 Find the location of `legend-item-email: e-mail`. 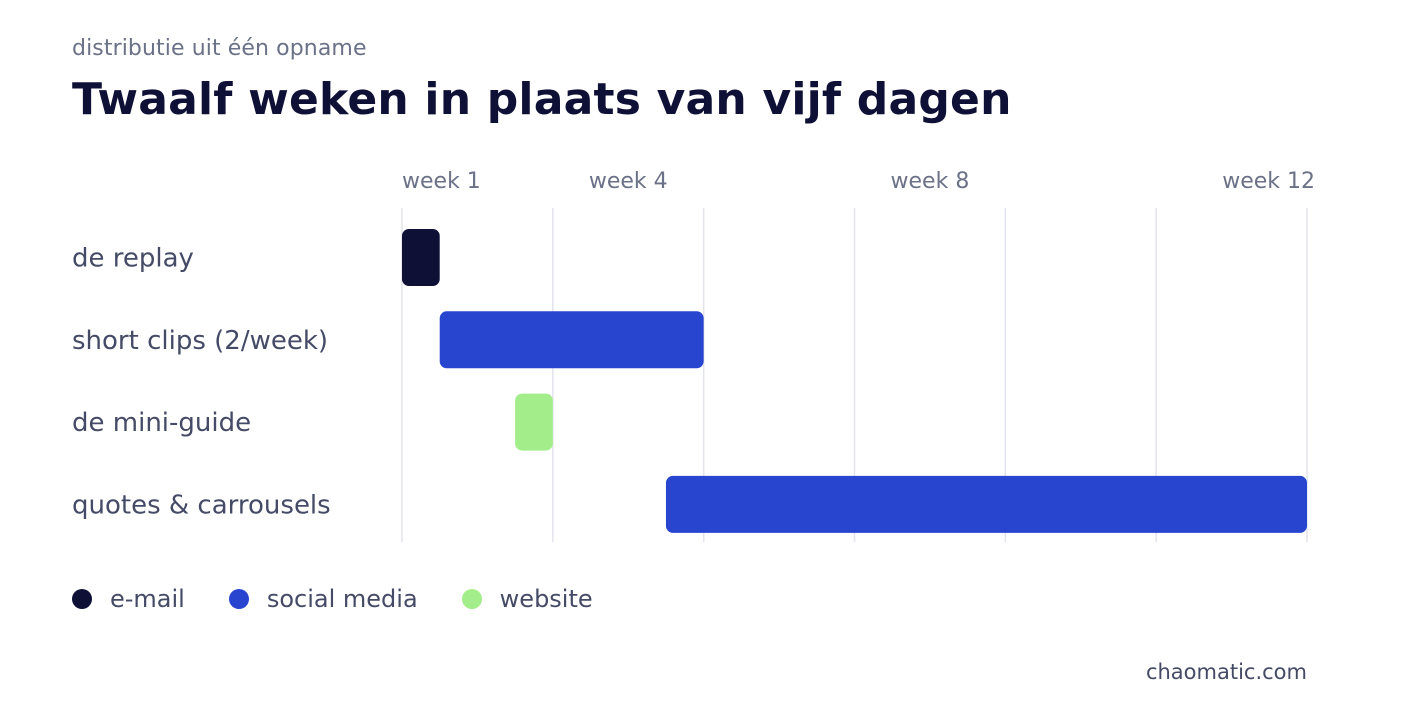

legend-item-email: e-mail is located at coordinates (128, 599).